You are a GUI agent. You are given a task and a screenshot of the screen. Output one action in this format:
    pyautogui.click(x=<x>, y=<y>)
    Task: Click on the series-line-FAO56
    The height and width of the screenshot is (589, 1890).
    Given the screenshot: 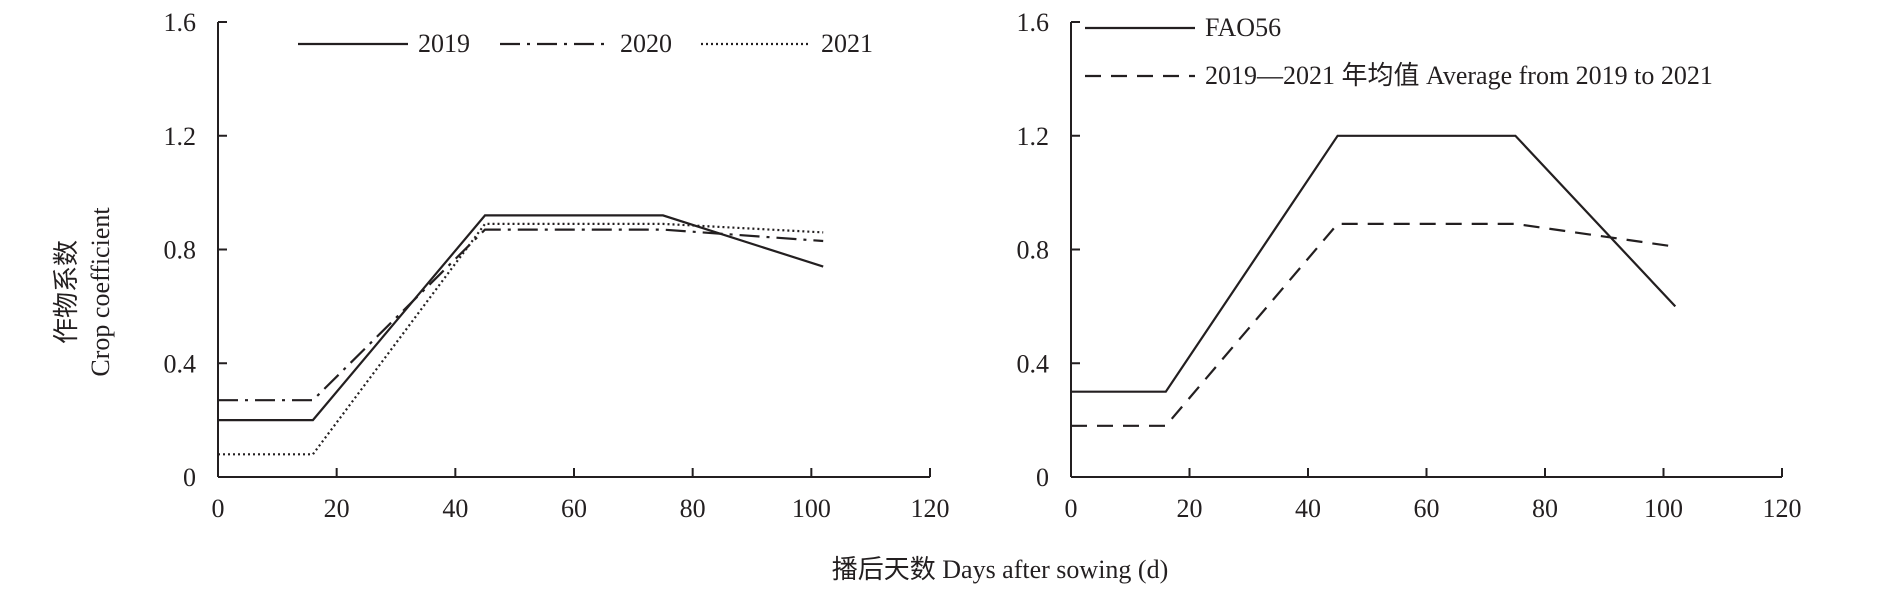 What is the action you would take?
    pyautogui.click(x=1374, y=263)
    